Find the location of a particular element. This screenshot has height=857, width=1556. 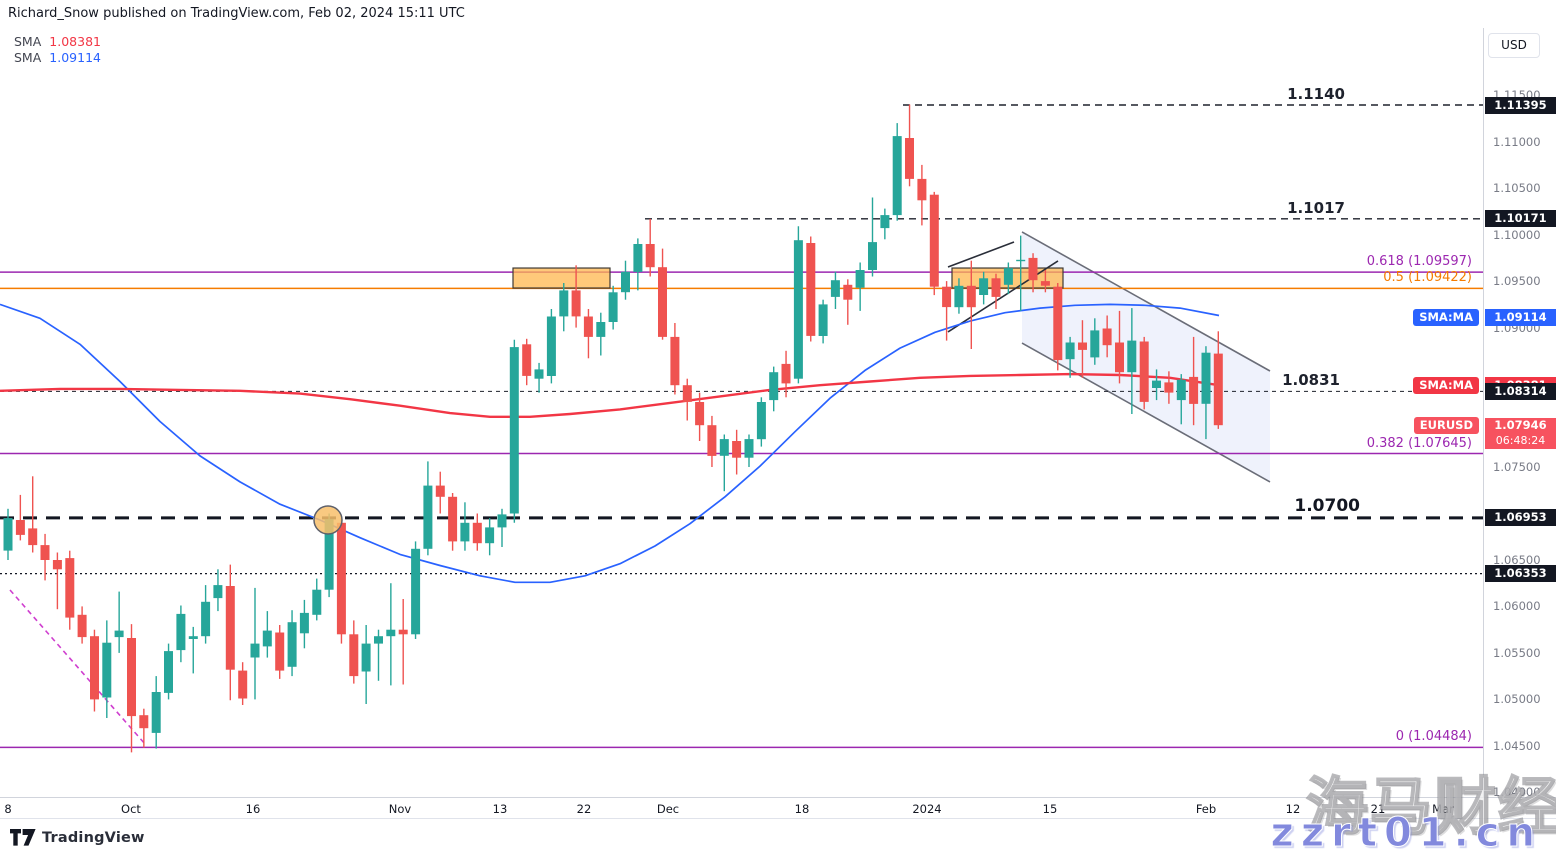

time-tick-8: 8 is located at coordinates (8, 809).